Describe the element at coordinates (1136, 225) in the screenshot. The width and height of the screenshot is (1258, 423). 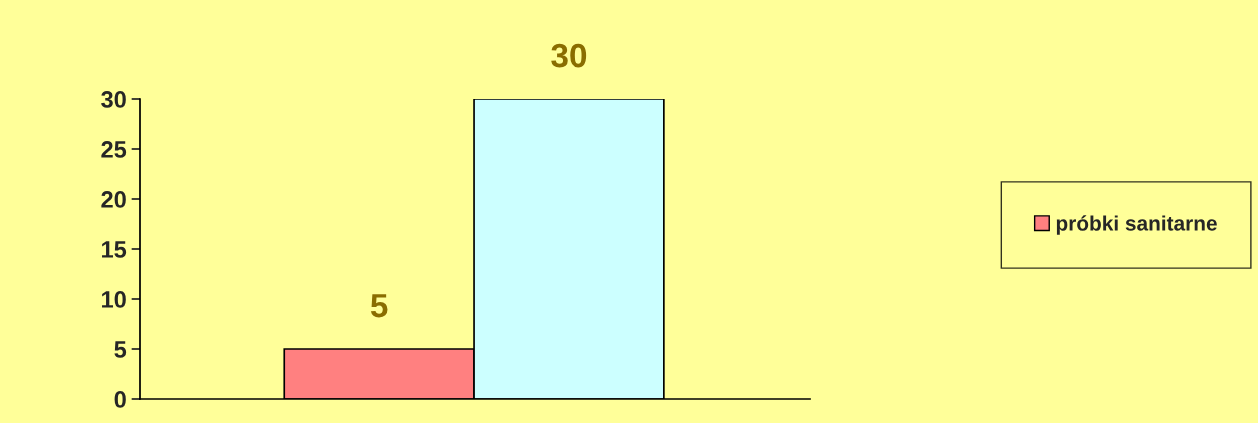
I see `legend-label: próbki sanitarne` at that location.